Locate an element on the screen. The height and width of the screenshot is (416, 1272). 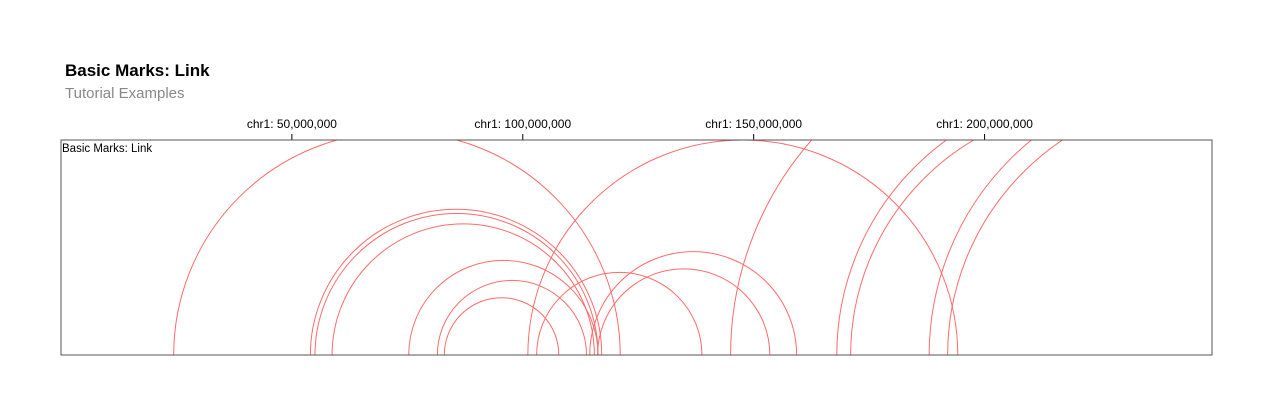
chart-subtitle: Tutorial Examples is located at coordinates (125, 93).